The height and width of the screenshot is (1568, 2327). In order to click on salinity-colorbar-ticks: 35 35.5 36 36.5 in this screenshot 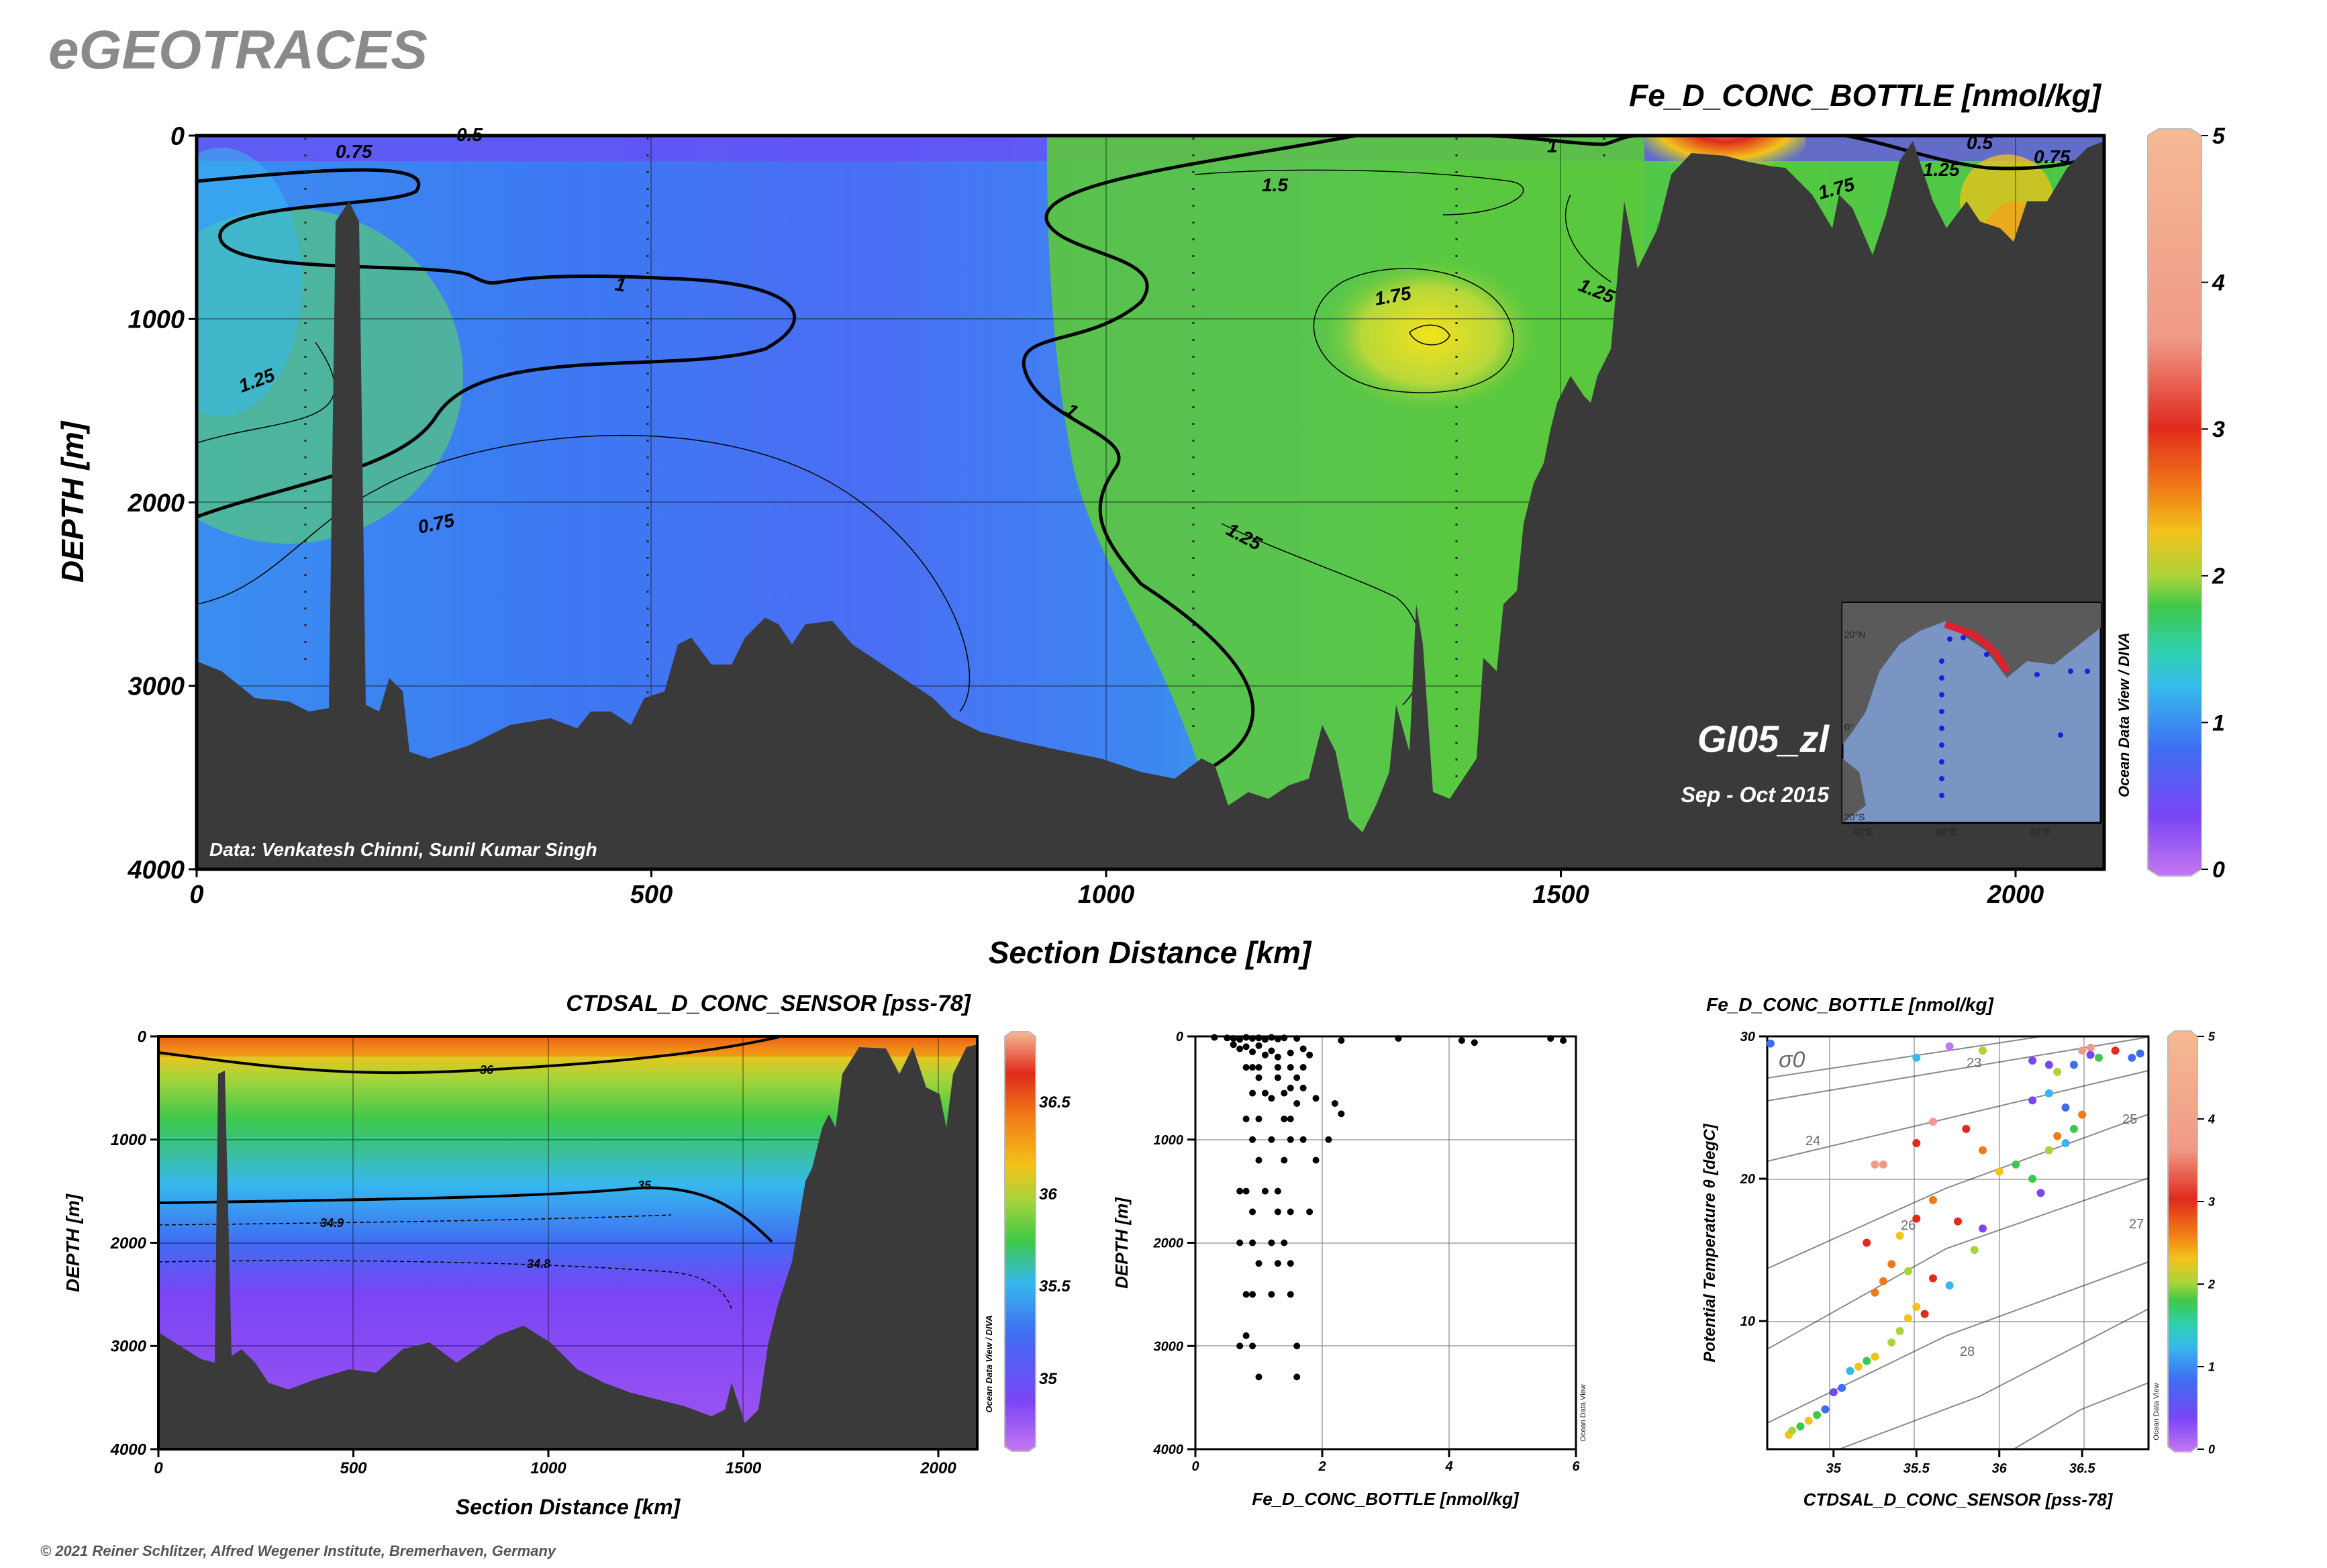, I will do `click(1055, 1240)`.